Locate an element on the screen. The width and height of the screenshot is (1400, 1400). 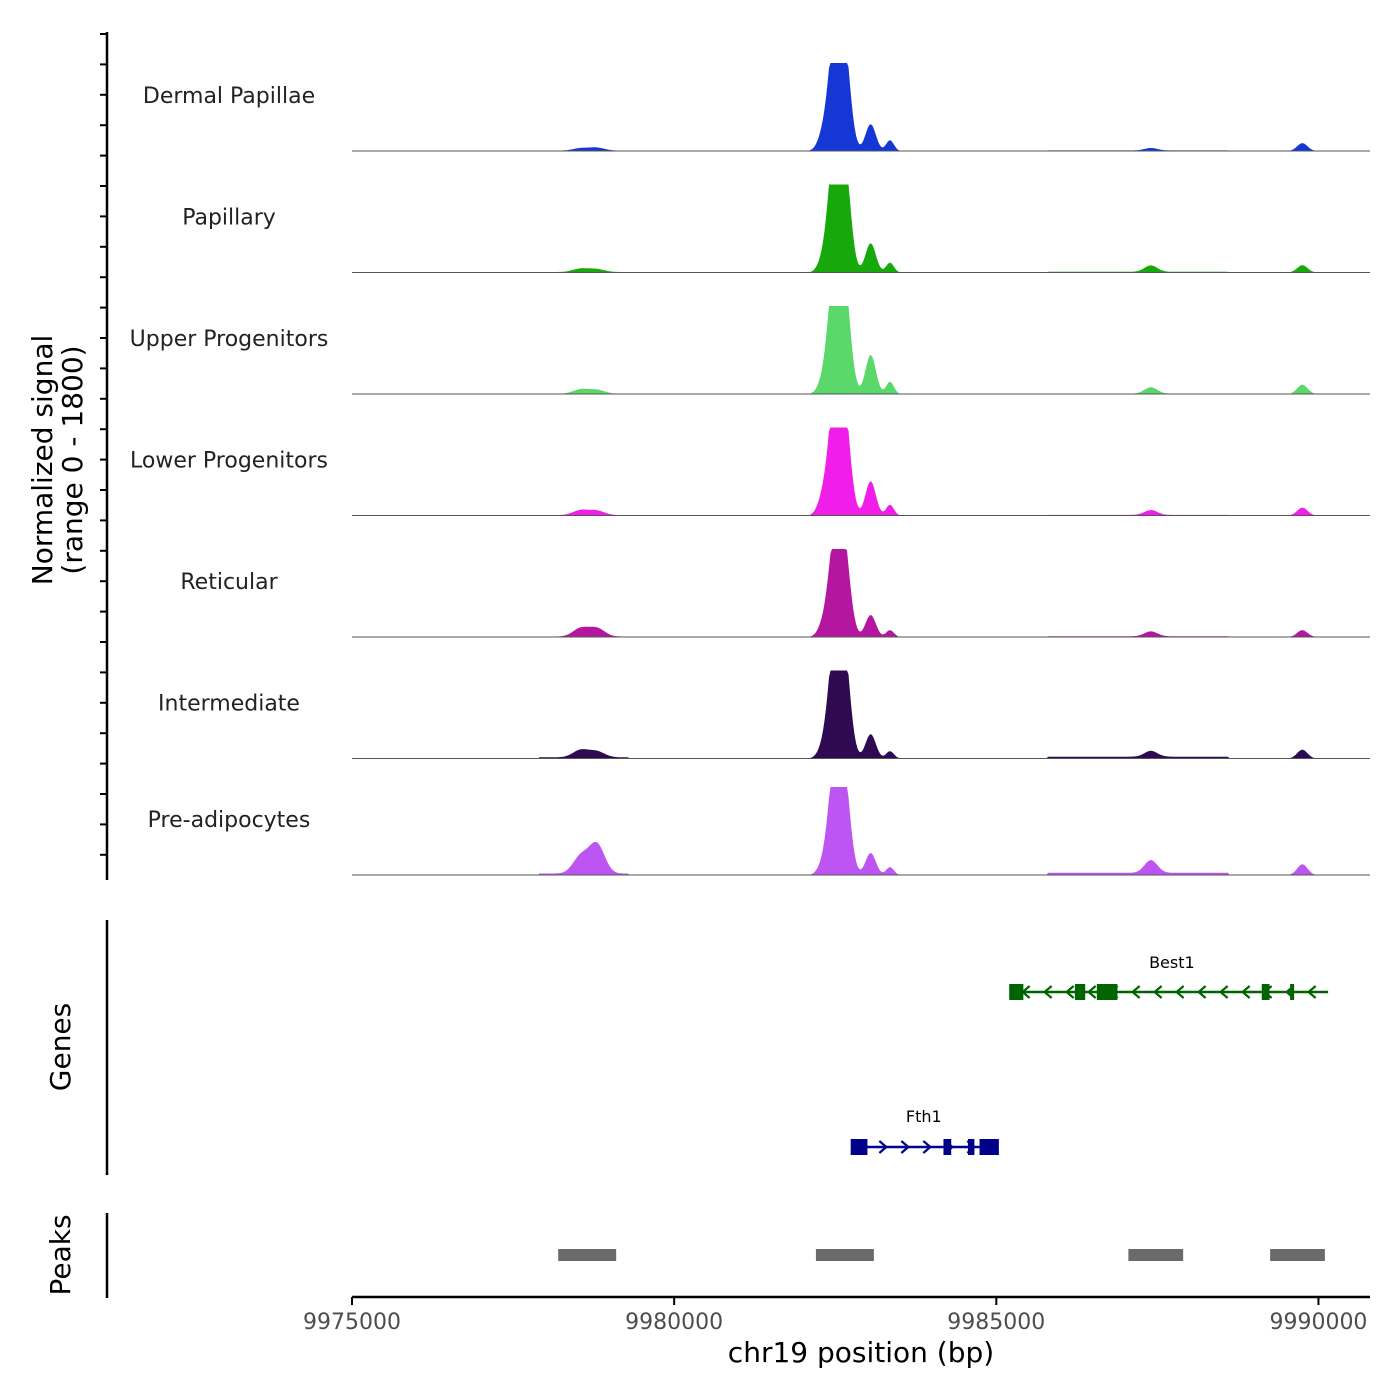
track-upper-progenitors: Upper Progenitors is located at coordinates (750, 350).